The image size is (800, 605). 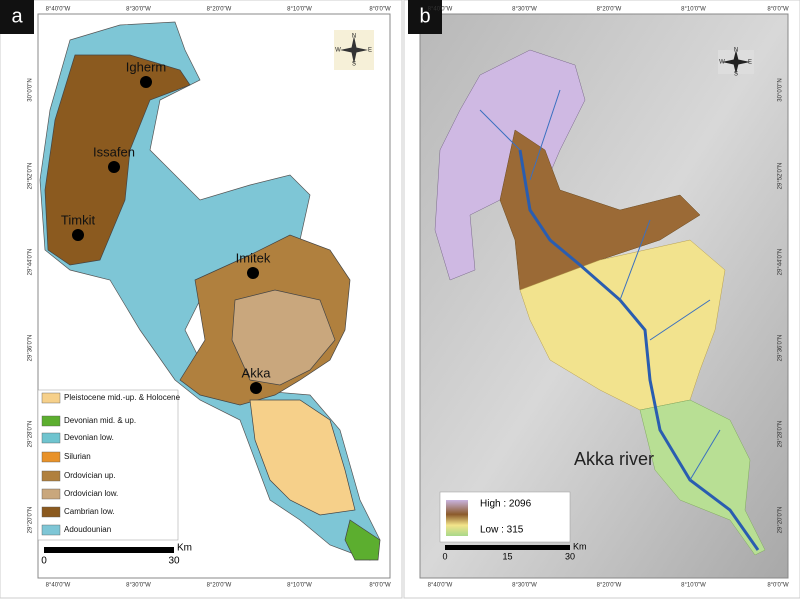 What do you see at coordinates (502, 530) in the screenshot?
I see `dem-low: Low : 315` at bounding box center [502, 530].